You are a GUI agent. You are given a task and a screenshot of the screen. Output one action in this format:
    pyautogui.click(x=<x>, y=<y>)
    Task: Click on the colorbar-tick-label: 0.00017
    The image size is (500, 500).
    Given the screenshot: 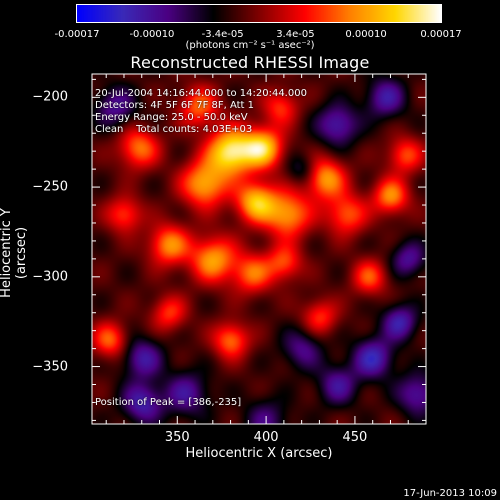 What is the action you would take?
    pyautogui.click(x=441, y=34)
    